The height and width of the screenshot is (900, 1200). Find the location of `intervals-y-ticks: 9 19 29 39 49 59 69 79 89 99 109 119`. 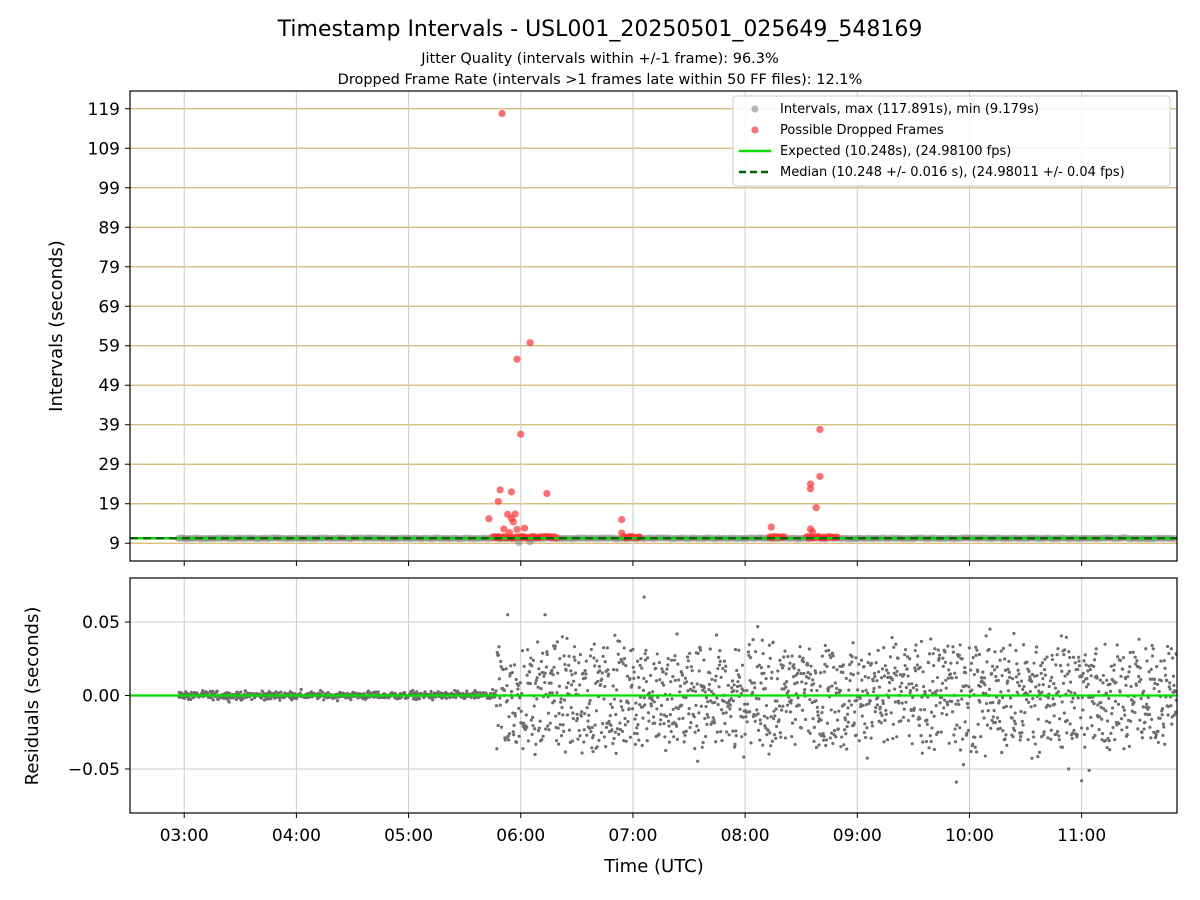

intervals-y-ticks: 9 19 29 39 49 59 69 79 89 99 109 119 is located at coordinates (109, 327).